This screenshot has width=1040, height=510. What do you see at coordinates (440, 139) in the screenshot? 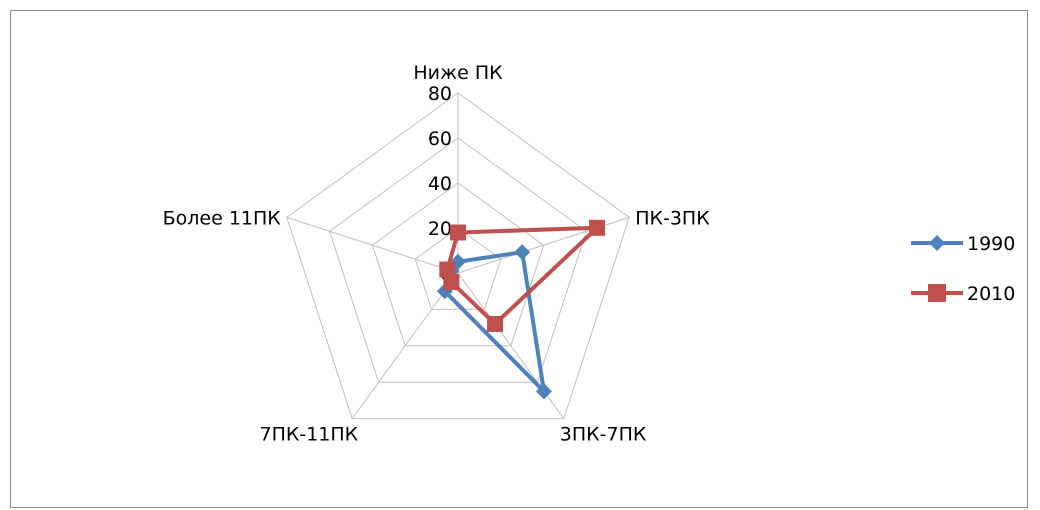
I see `r-tick-label: 60` at bounding box center [440, 139].